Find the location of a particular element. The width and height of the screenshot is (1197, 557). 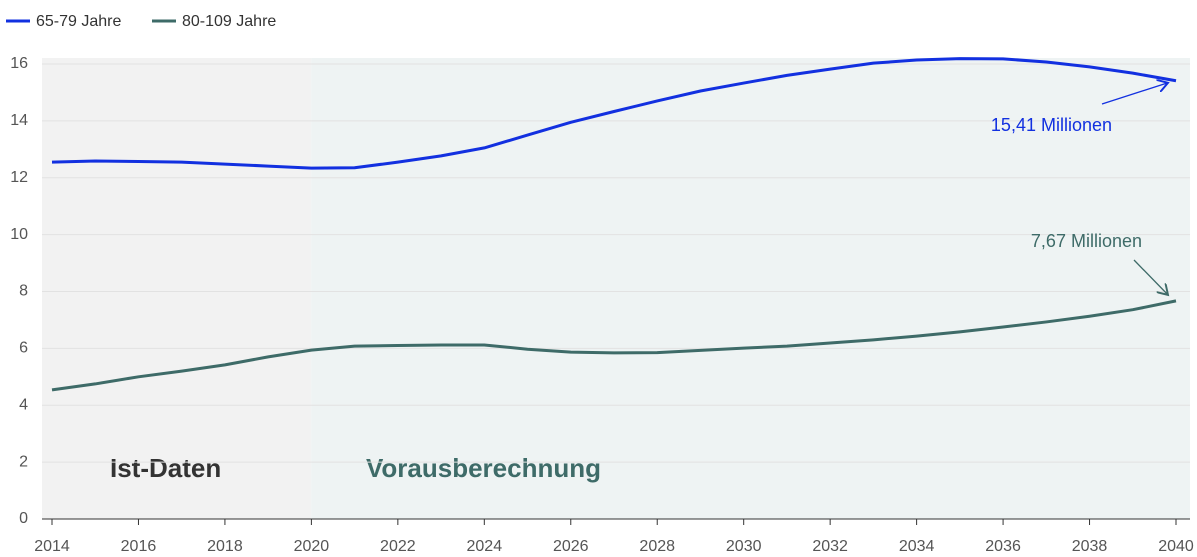

y-tick-label: 12 is located at coordinates (19, 177).